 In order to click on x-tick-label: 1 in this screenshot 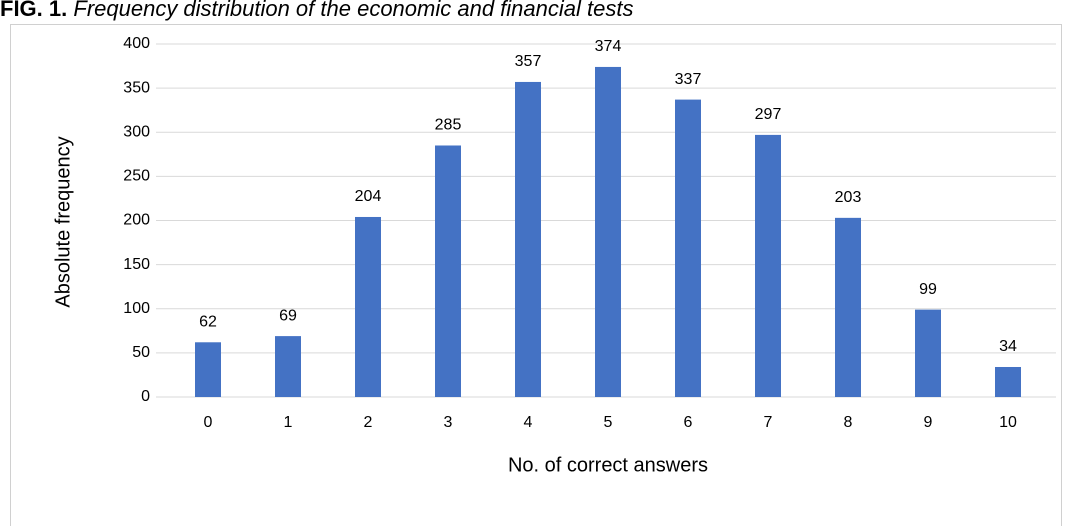, I will do `click(288, 422)`.